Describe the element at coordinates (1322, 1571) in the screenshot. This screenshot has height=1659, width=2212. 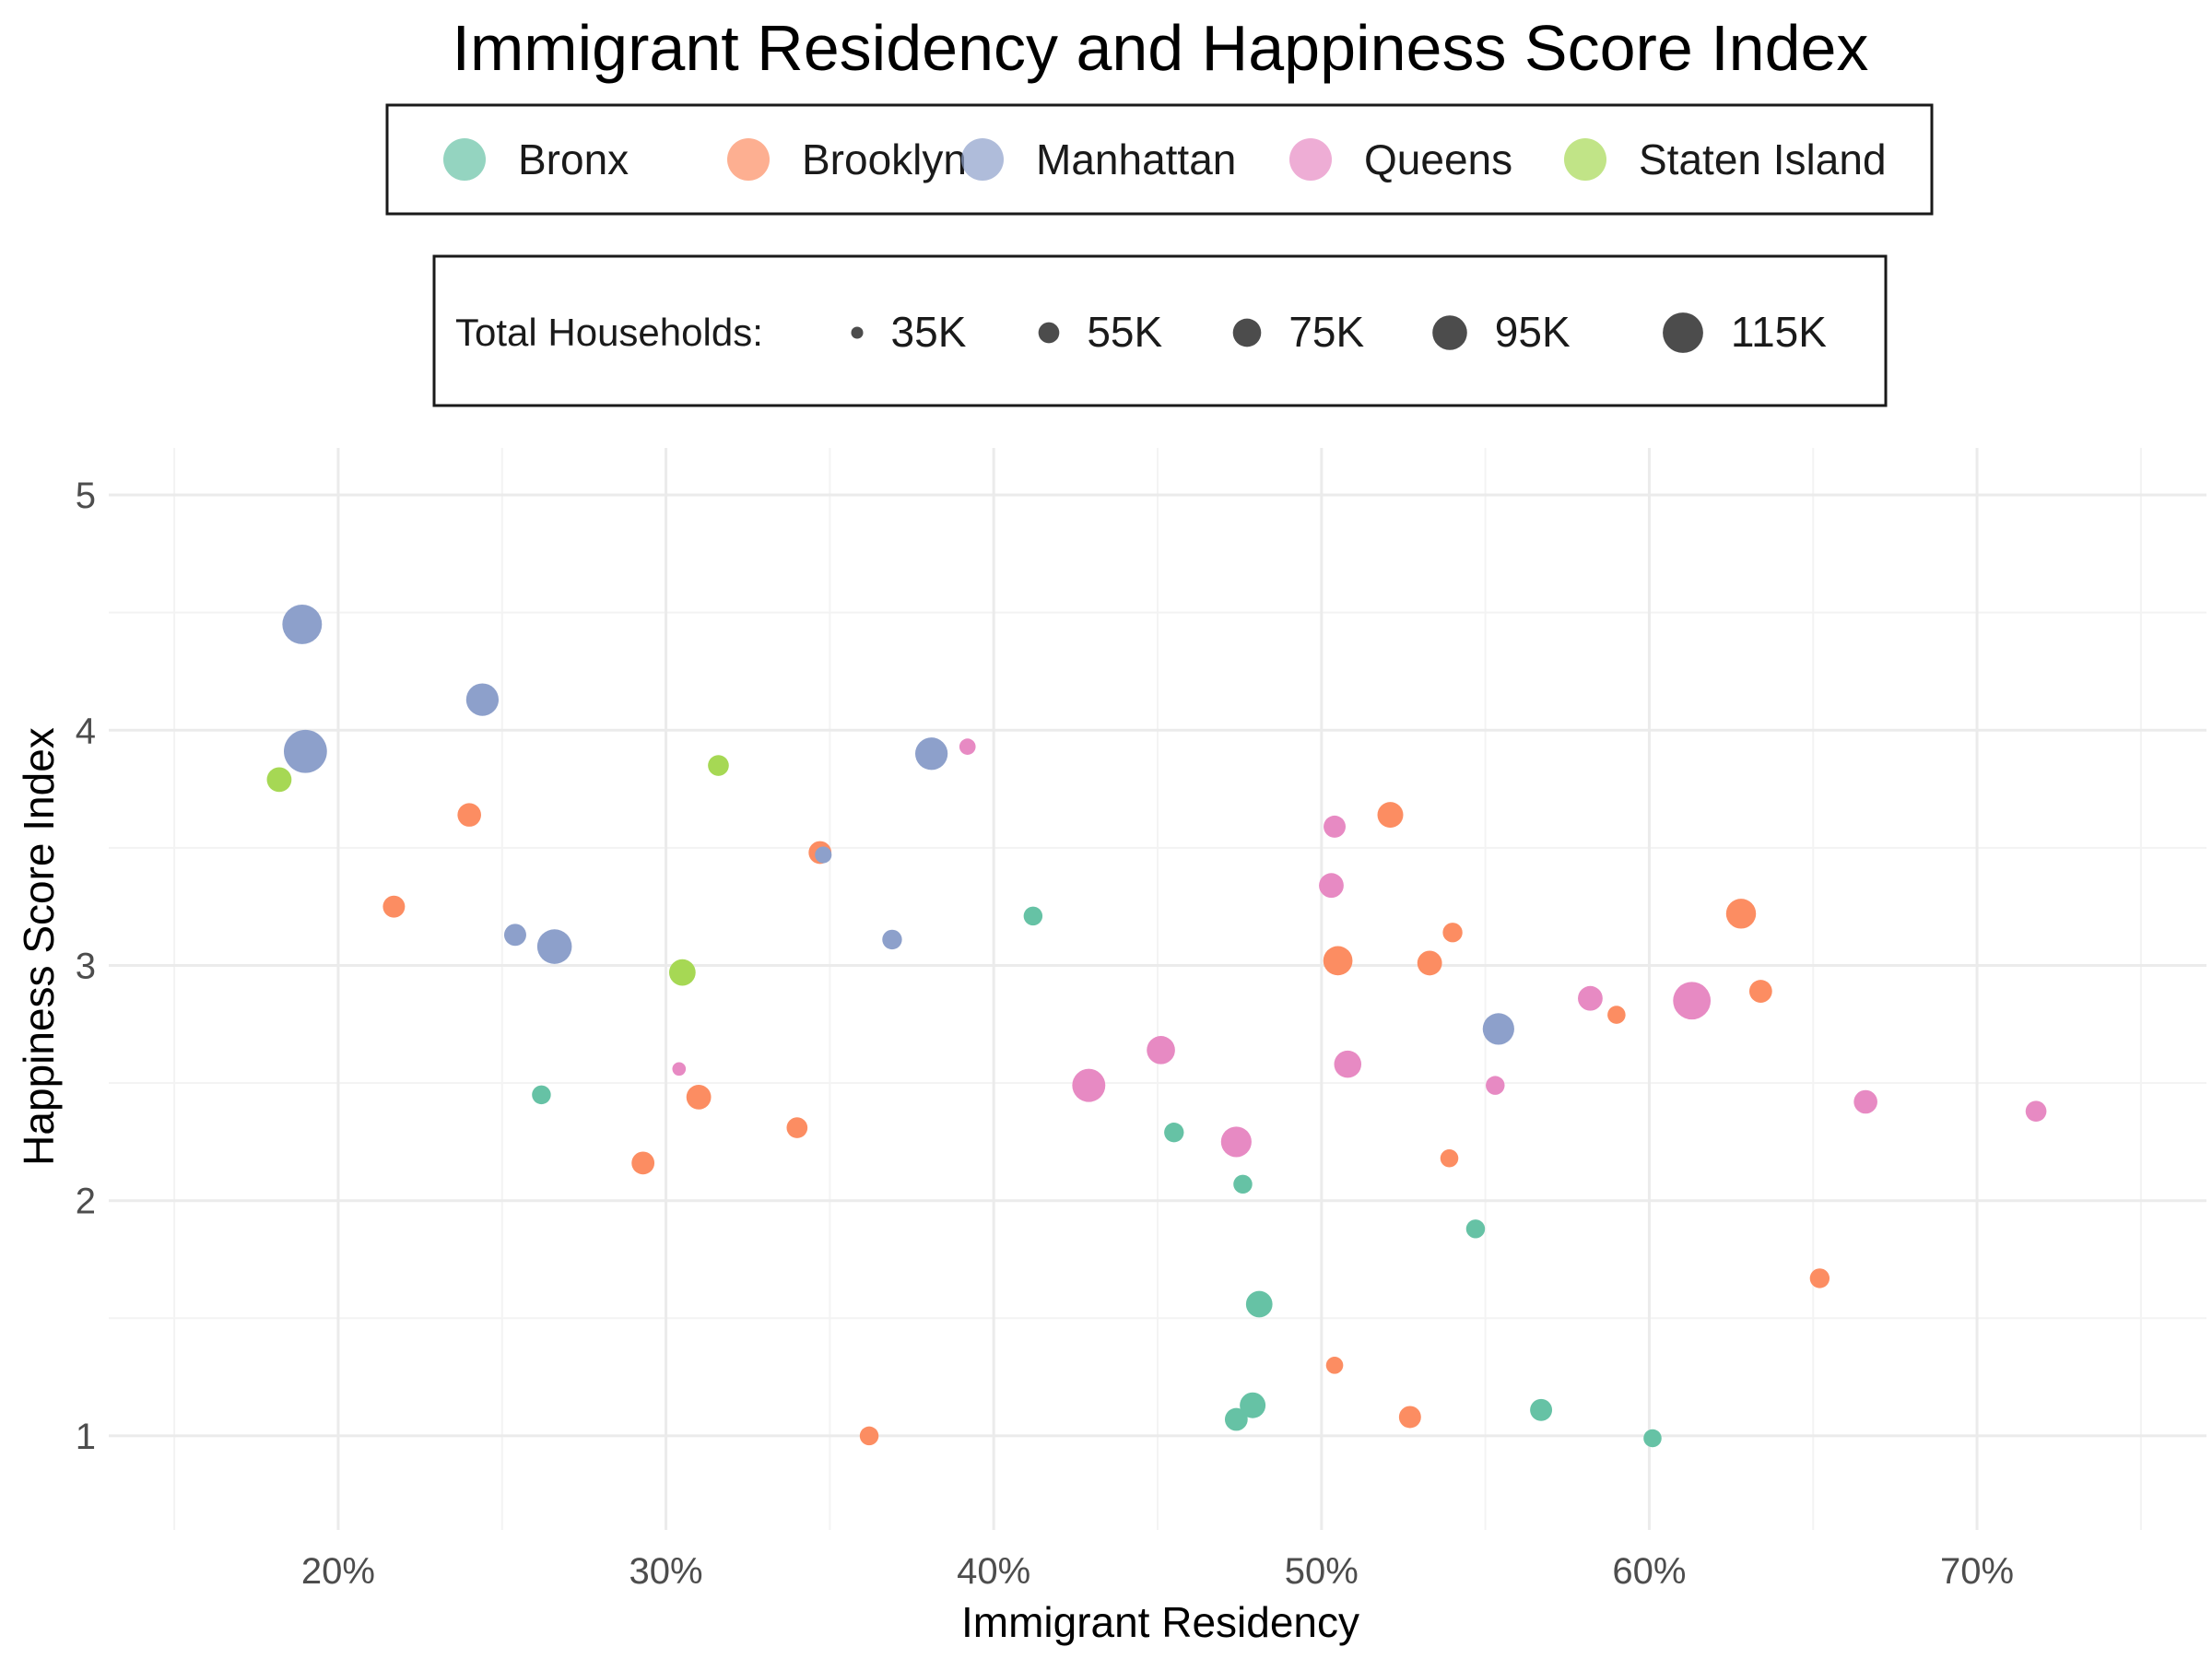
I see `x-tick-label: 50%` at that location.